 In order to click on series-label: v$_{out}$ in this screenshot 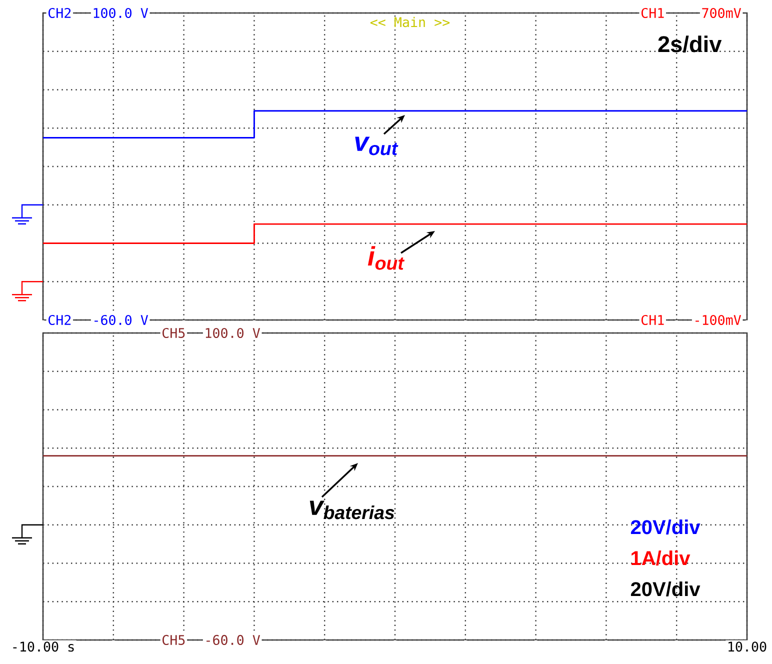, I will do `click(376, 146)`.